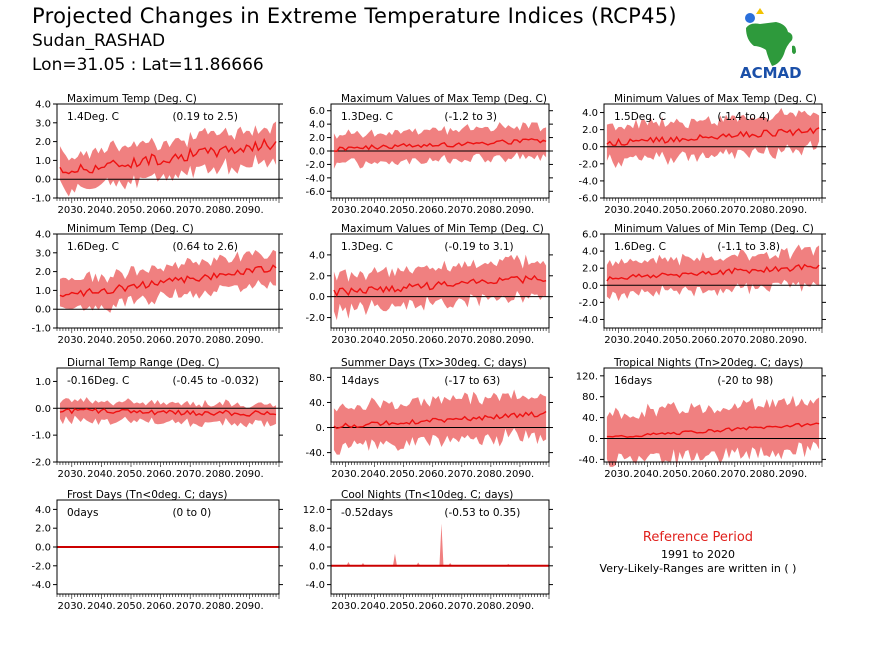  I want to click on likely-range-label: (-1.4 to 4), so click(743, 117).